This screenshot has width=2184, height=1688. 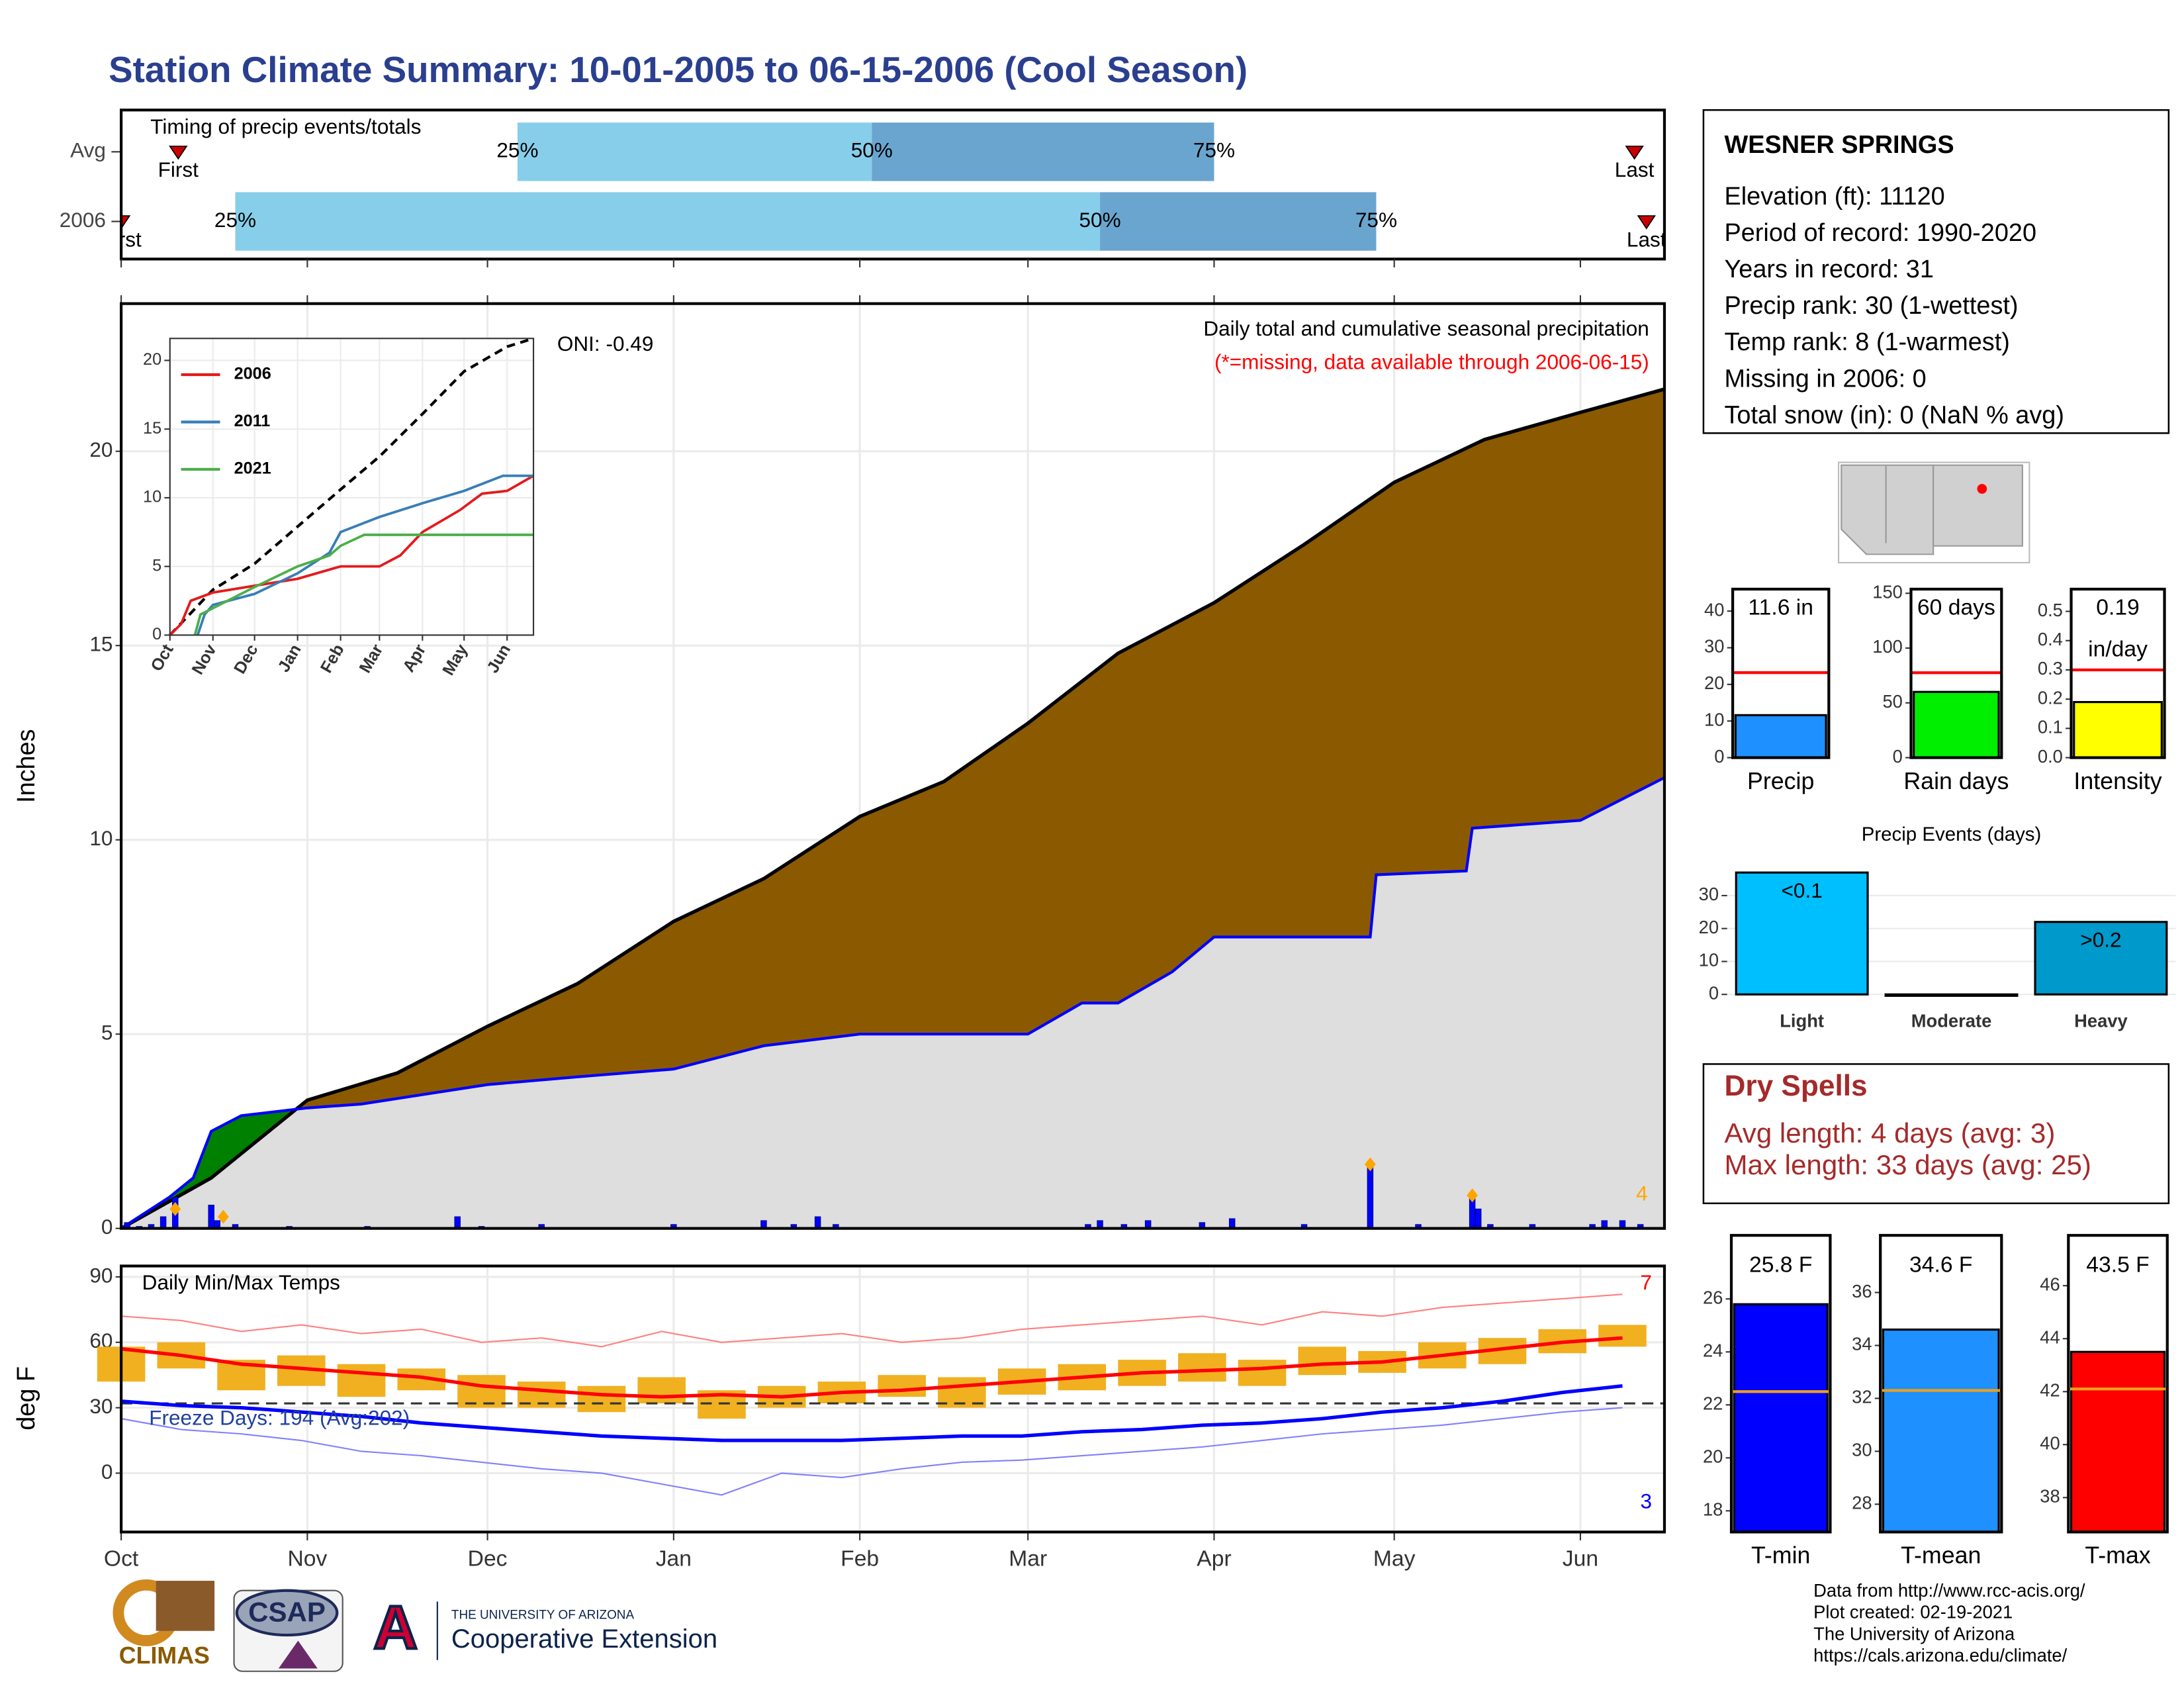 I want to click on y-tick-label: 15, so click(x=101, y=644).